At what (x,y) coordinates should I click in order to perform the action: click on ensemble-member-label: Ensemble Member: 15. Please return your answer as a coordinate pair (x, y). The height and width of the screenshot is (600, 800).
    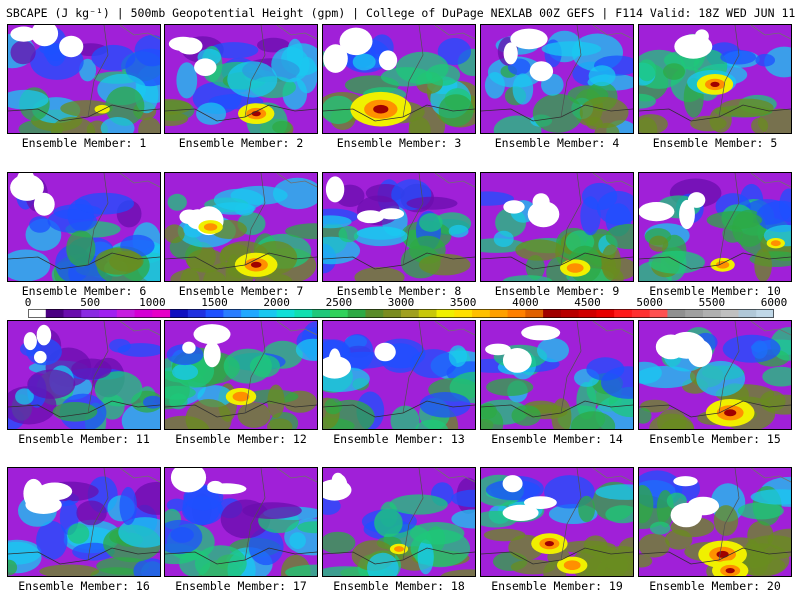
    Looking at the image, I should click on (715, 439).